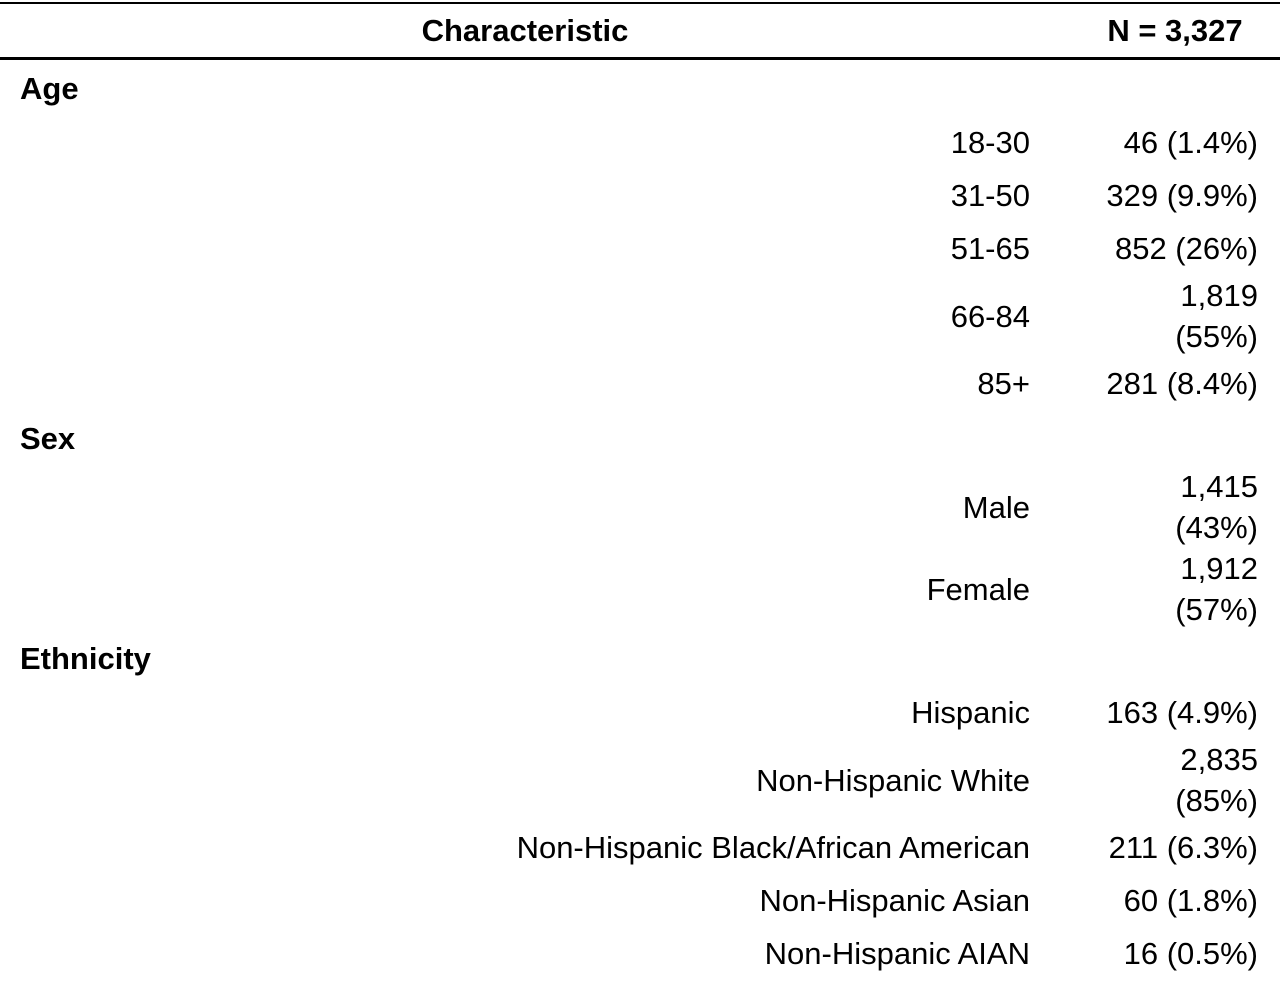 The width and height of the screenshot is (1280, 982). Describe the element at coordinates (640, 438) in the screenshot. I see `group-row: Sex` at that location.